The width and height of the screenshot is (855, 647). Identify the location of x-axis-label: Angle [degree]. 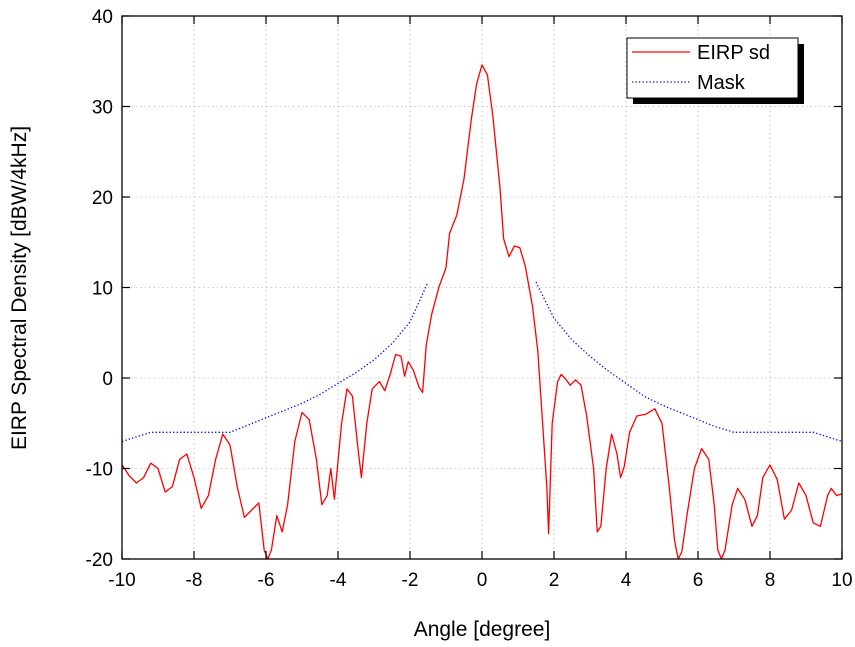
(482, 629).